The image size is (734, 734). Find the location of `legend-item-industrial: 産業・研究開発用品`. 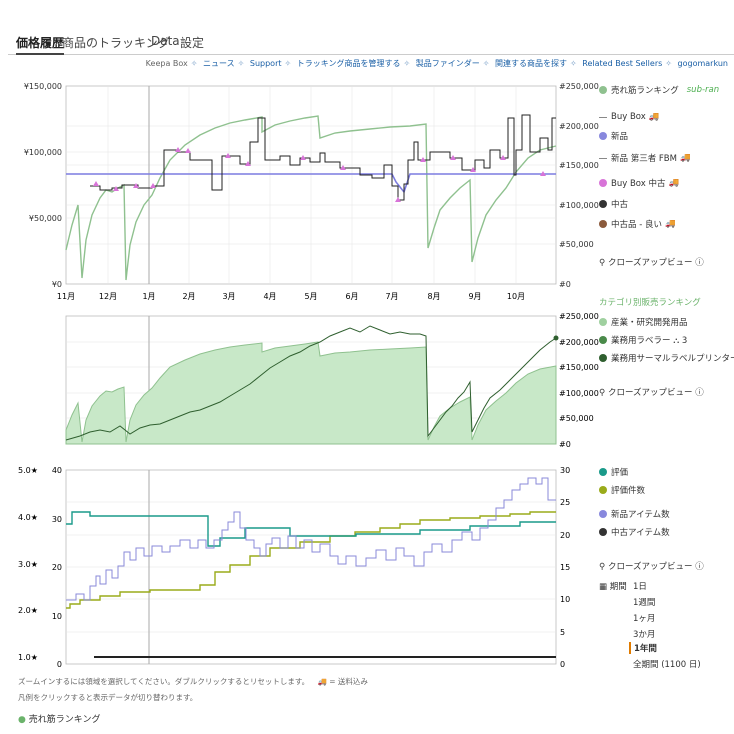

legend-item-industrial: 産業・研究開発用品 is located at coordinates (643, 322).